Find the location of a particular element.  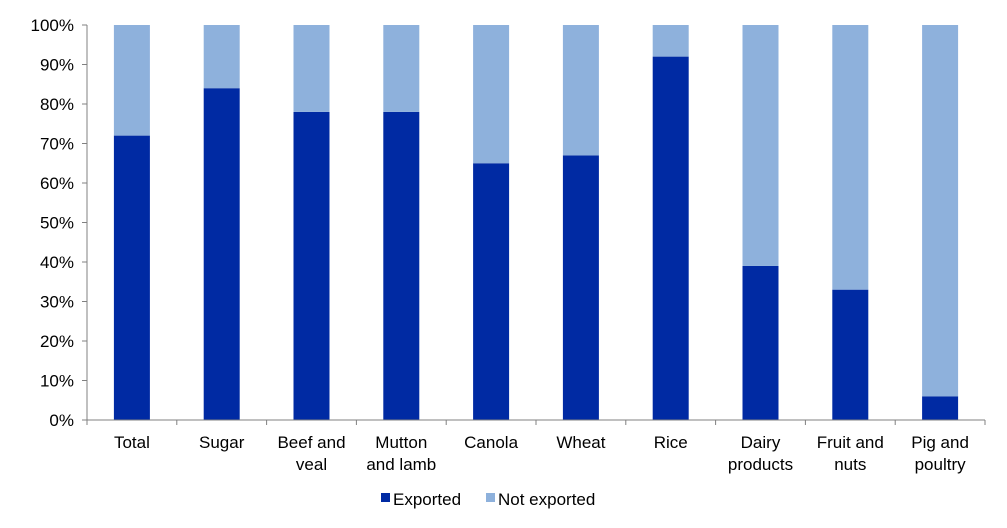

y-tick-label: 70% is located at coordinates (57, 144).